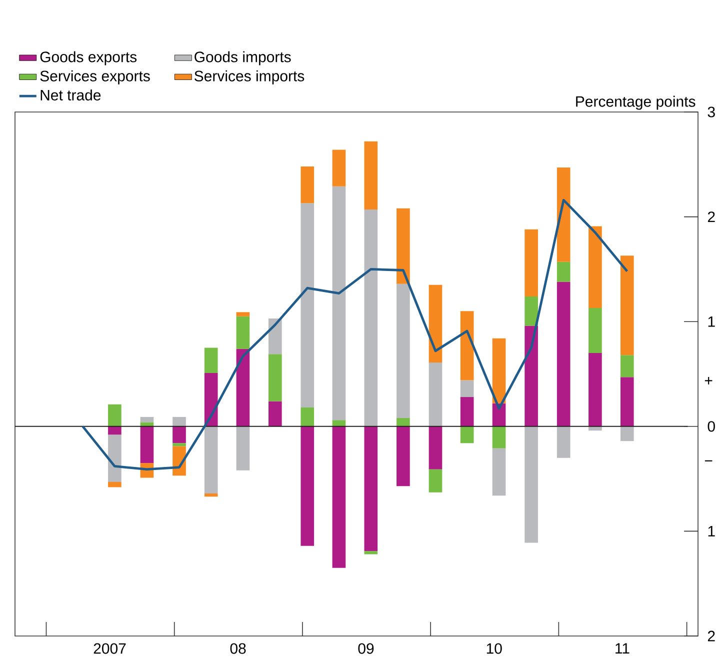  Describe the element at coordinates (623, 648) in the screenshot. I see `x-tick-label: 11` at that location.